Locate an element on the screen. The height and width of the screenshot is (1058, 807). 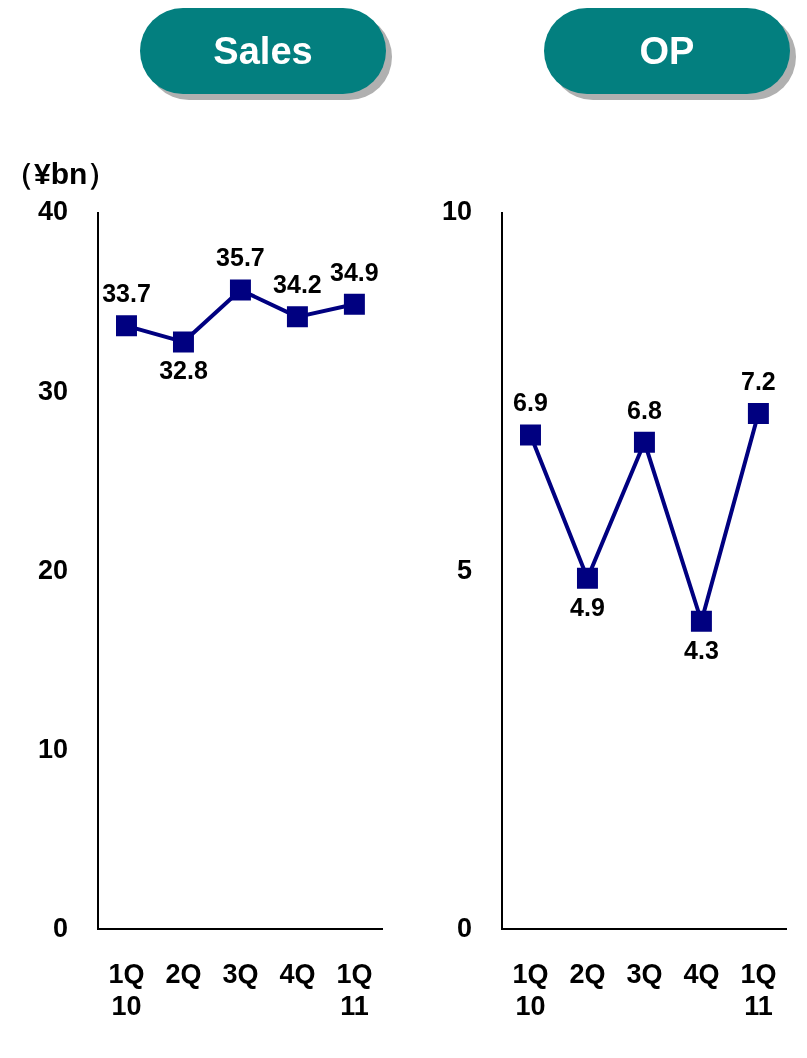
data-label: 4.3 is located at coordinates (701, 649).